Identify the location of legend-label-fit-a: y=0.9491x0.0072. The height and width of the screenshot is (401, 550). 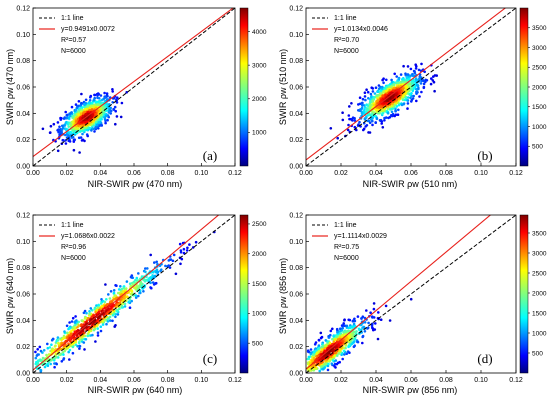
(88, 29).